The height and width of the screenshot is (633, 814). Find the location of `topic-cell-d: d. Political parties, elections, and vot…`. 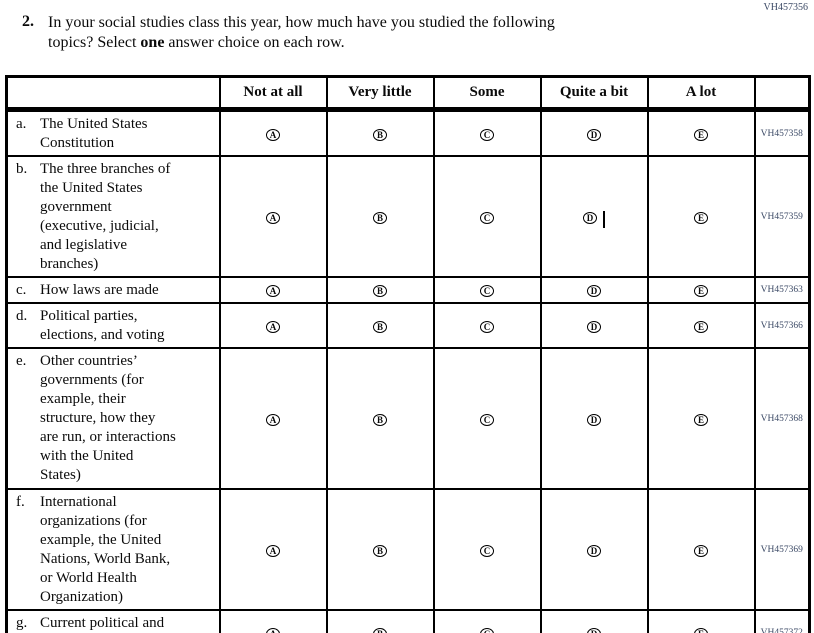

topic-cell-d: d. Political parties, elections, and vot… is located at coordinates (113, 325).